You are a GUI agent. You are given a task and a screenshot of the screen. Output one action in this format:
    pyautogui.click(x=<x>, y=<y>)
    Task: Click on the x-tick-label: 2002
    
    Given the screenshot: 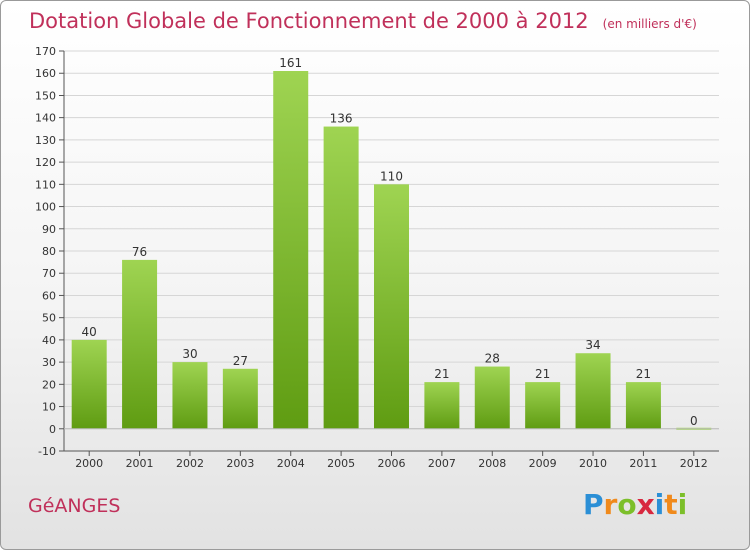 What is the action you would take?
    pyautogui.click(x=190, y=463)
    